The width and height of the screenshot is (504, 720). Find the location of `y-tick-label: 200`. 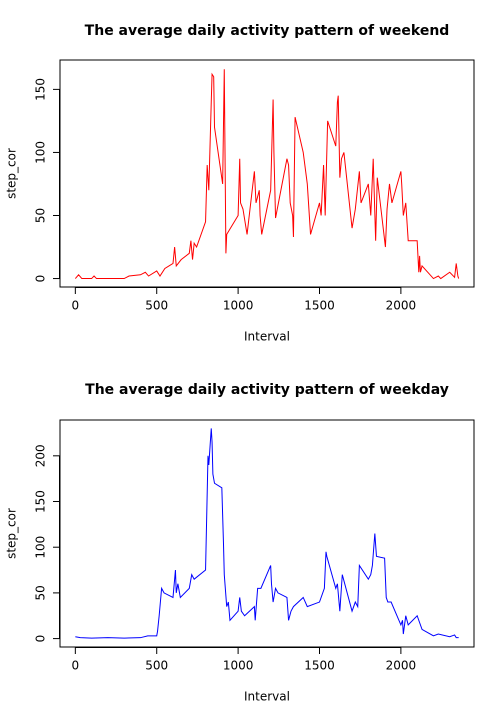

y-tick-label: 200 is located at coordinates (41, 455).